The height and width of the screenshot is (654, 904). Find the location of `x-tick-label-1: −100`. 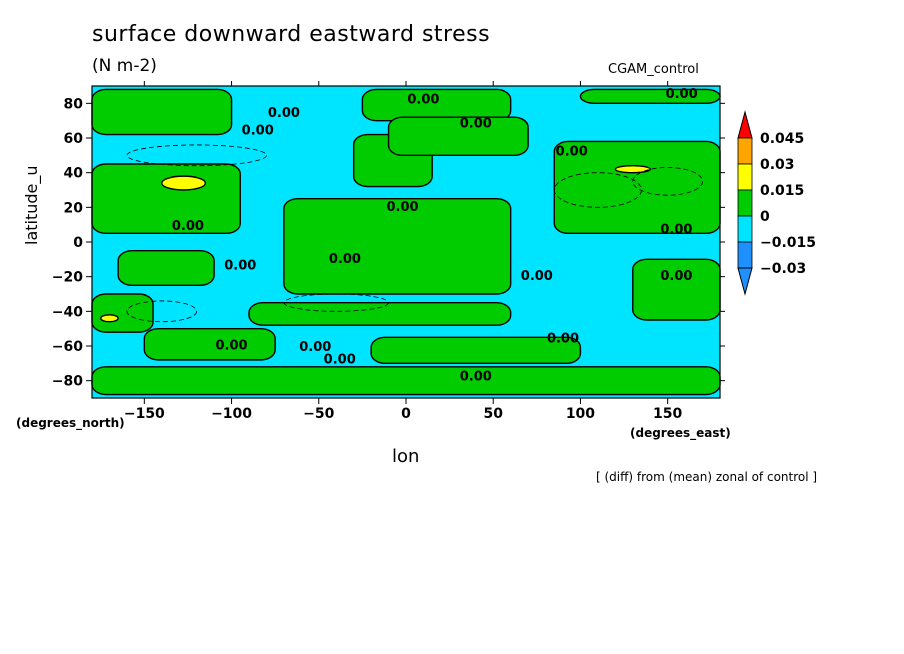

x-tick-label-1: −100 is located at coordinates (231, 414).